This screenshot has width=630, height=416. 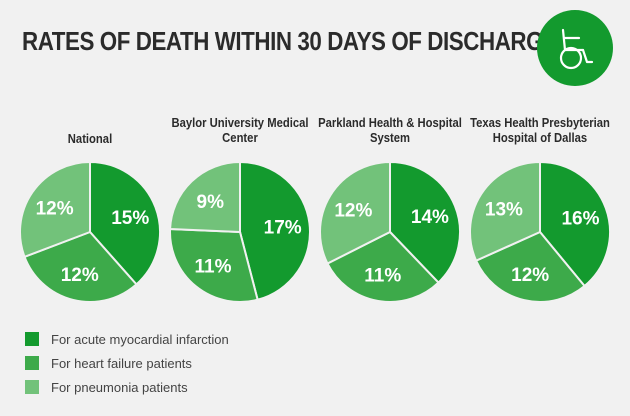 I want to click on legend-item-heart-failure: For heart failure patients, so click(x=127, y=363).